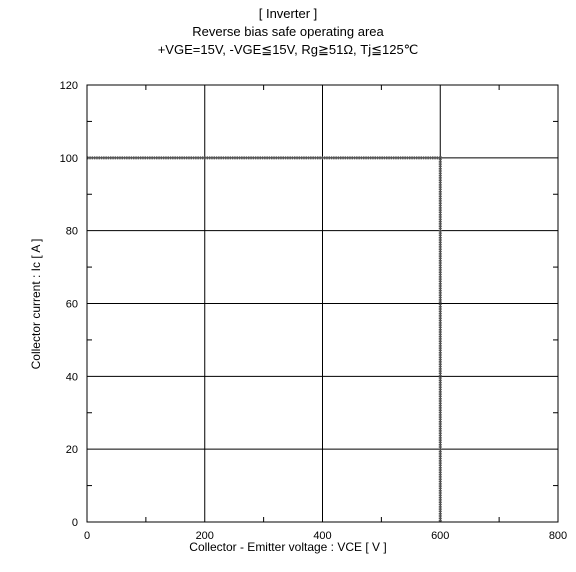 This screenshot has height=572, width=576. Describe the element at coordinates (72, 305) in the screenshot. I see `y-tick-label: 60` at that location.